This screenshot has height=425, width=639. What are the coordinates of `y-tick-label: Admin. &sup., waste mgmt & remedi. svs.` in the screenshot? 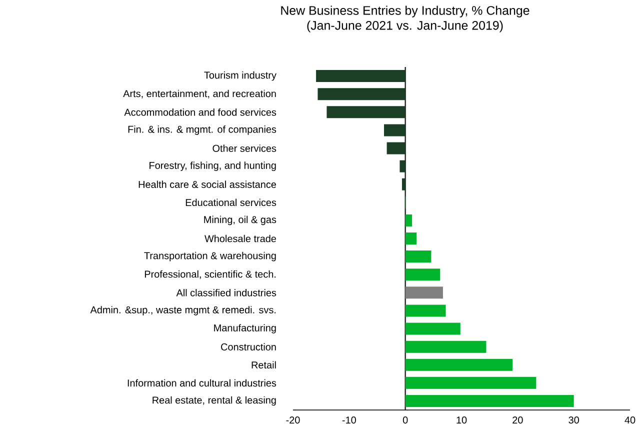 It's located at (183, 311).